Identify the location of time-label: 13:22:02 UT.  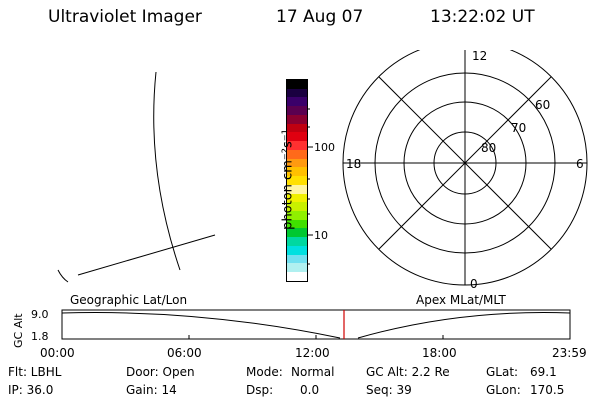
(482, 17).